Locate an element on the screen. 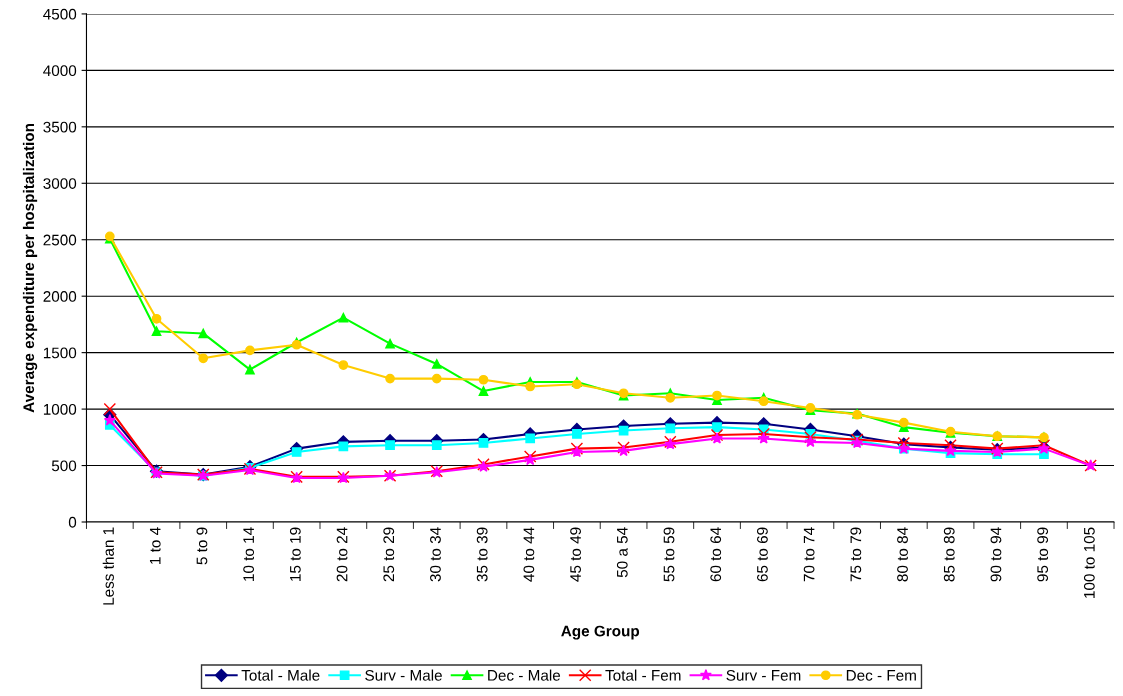  x-tick-label: 10 to 14 is located at coordinates (249, 554).